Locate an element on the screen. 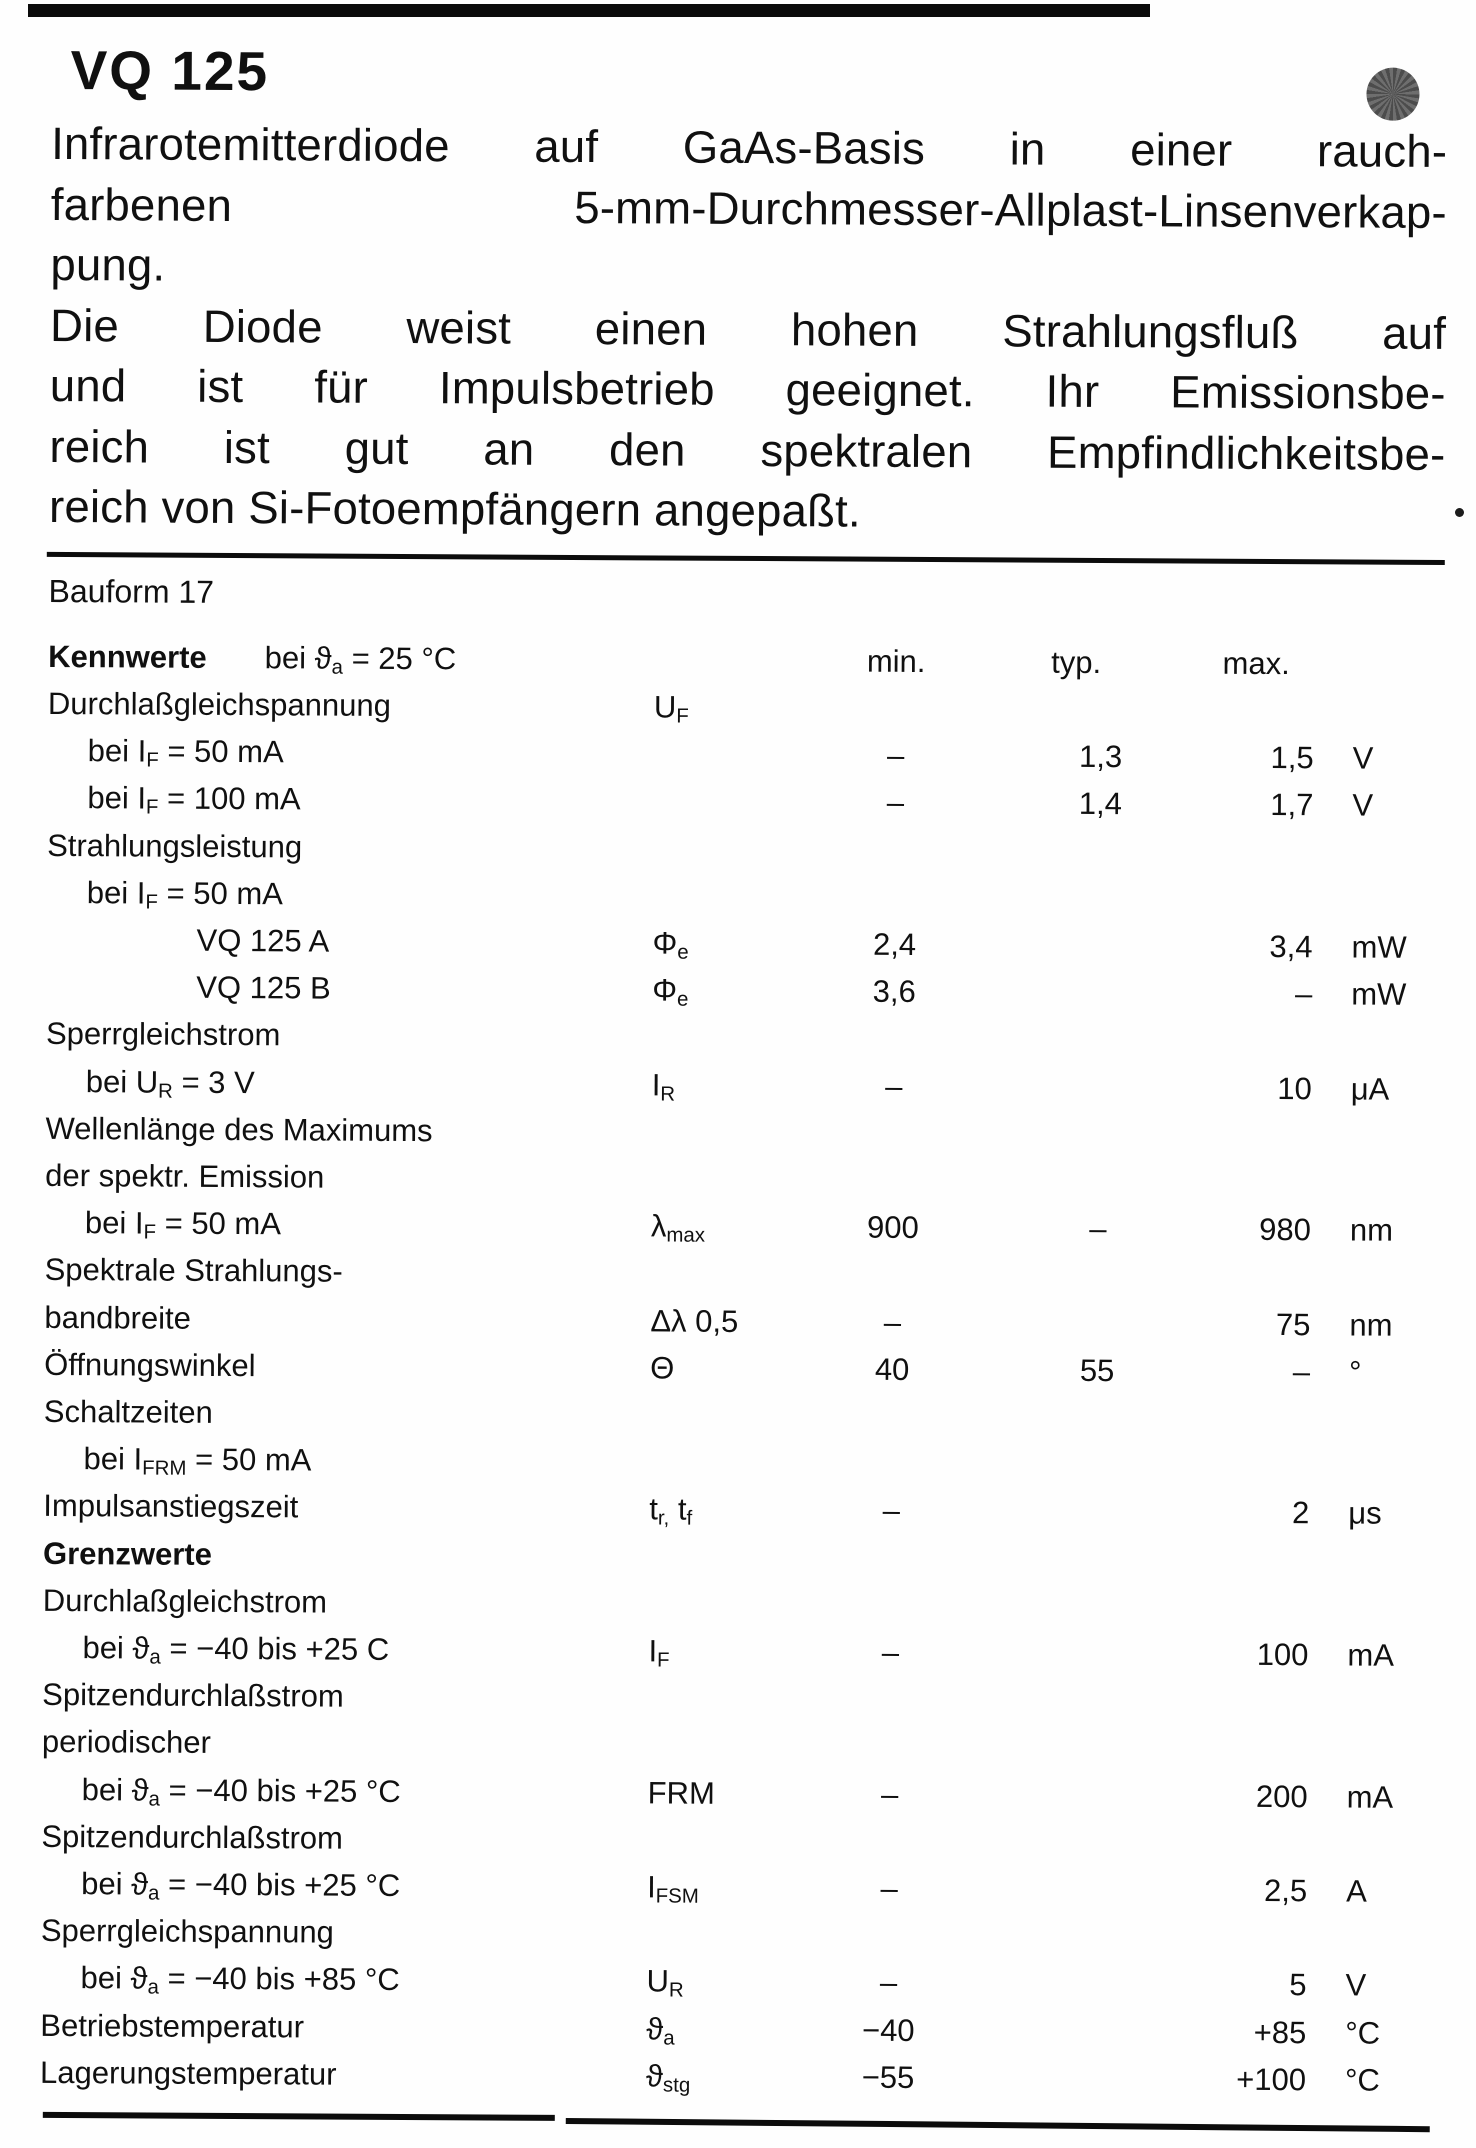 The image size is (1476, 2148). page-title: VQ 125 is located at coordinates (170, 71).